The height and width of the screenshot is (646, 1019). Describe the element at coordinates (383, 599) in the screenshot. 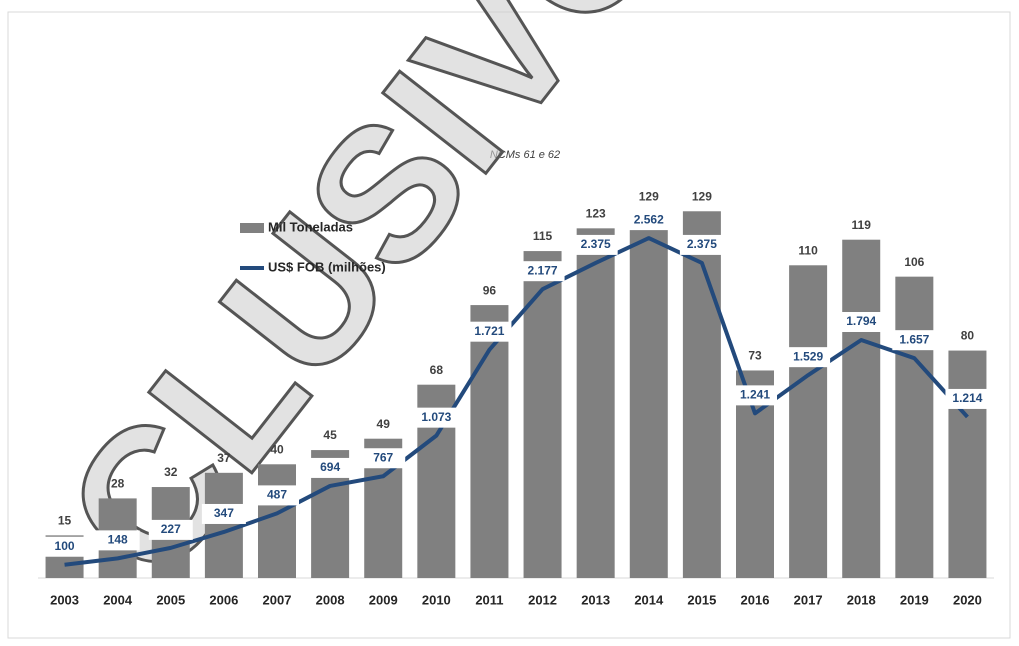

I see `x-tick-label: 2009` at that location.